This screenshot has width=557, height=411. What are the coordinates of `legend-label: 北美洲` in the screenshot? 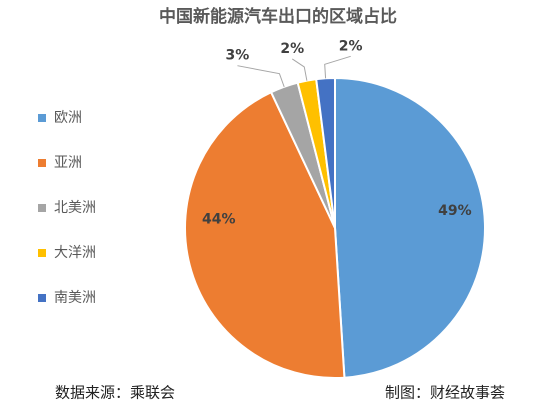 It's located at (75, 208).